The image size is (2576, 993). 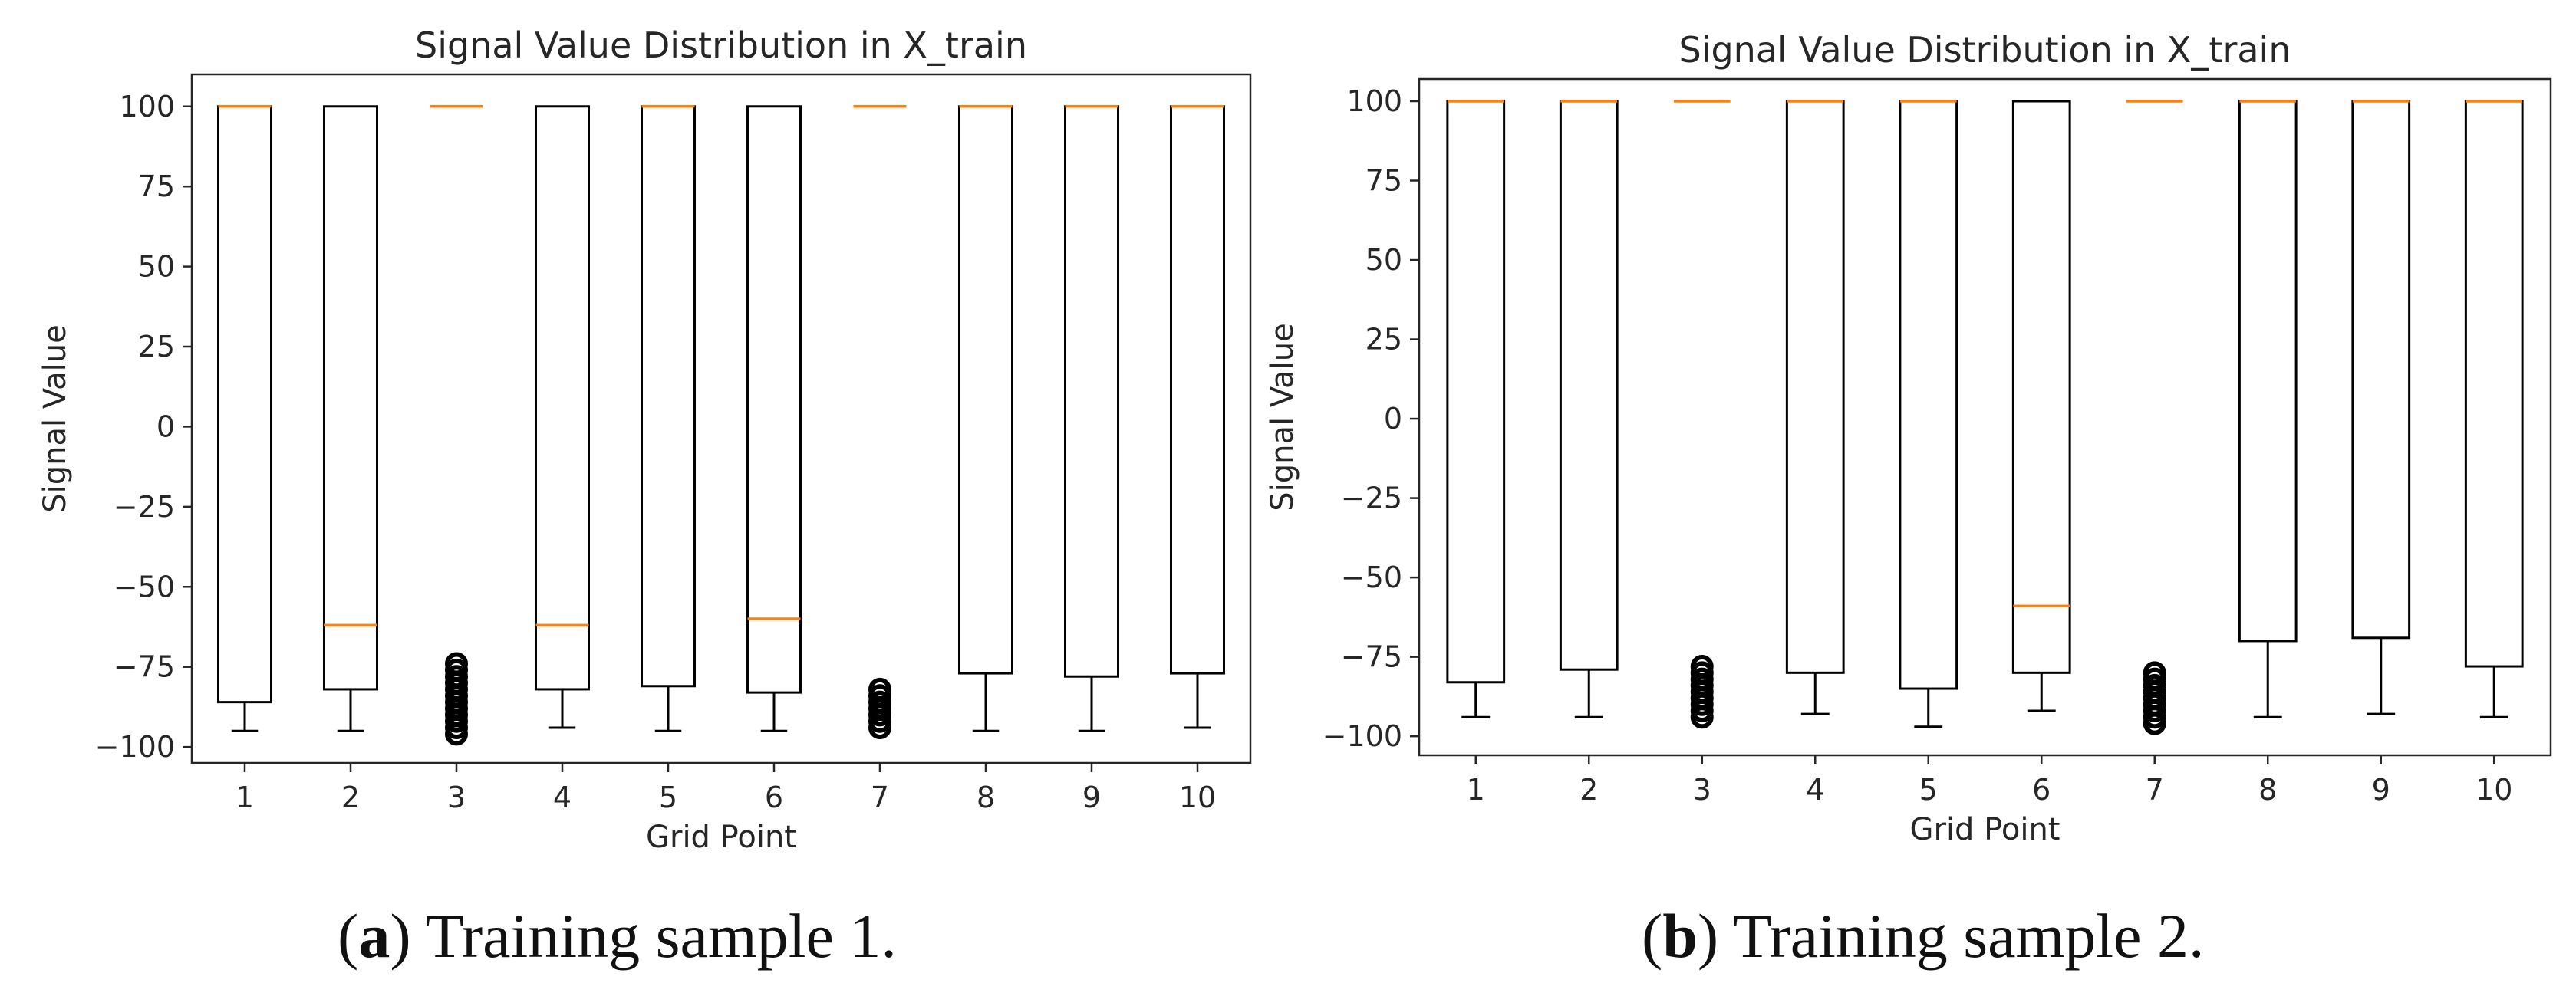 What do you see at coordinates (1968, 936) in the screenshot?
I see `caption-text: Training sample 2.` at bounding box center [1968, 936].